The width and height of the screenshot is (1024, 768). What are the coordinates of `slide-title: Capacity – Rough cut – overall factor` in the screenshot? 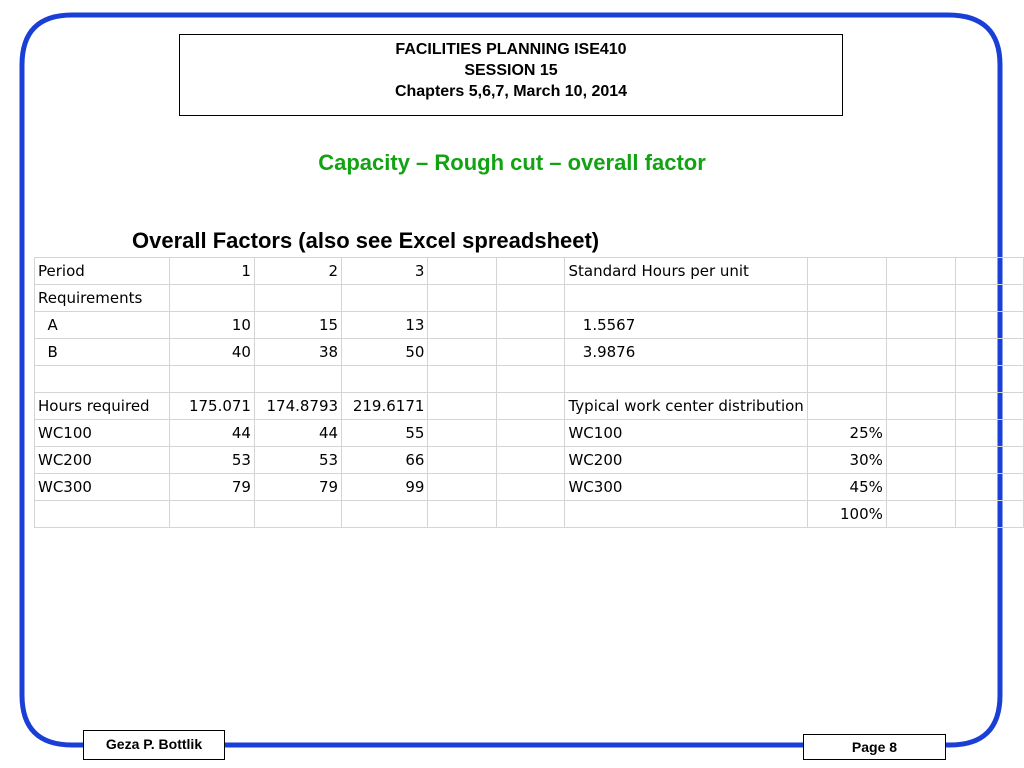 It's located at (512, 162).